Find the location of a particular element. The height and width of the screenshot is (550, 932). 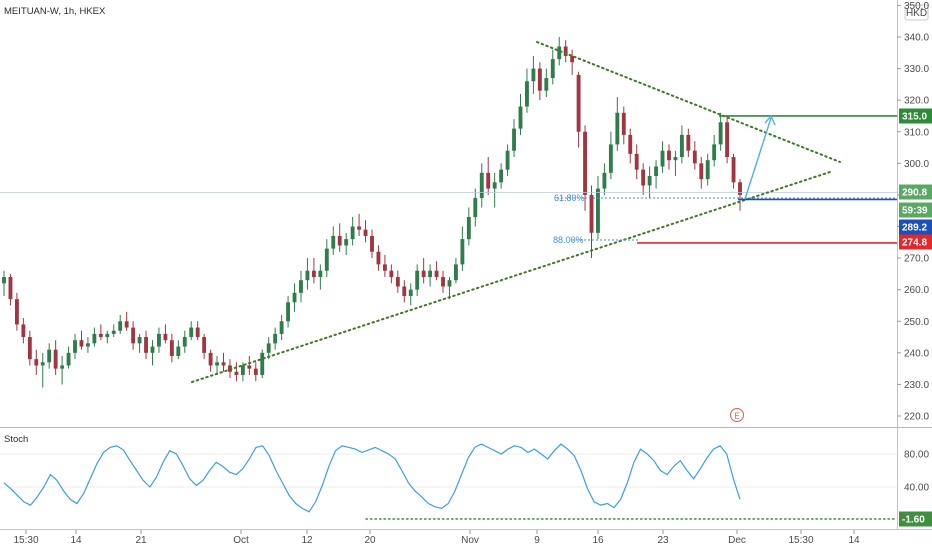

time-tick-label: Oct is located at coordinates (241, 540).